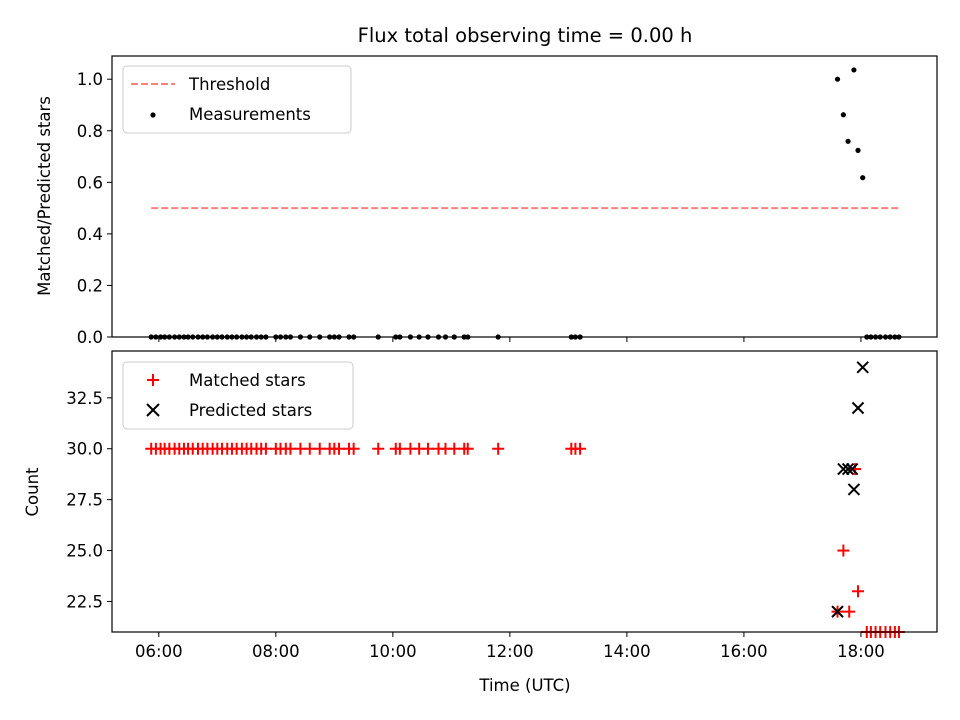  I want to click on legend-matched-swatch, so click(153, 380).